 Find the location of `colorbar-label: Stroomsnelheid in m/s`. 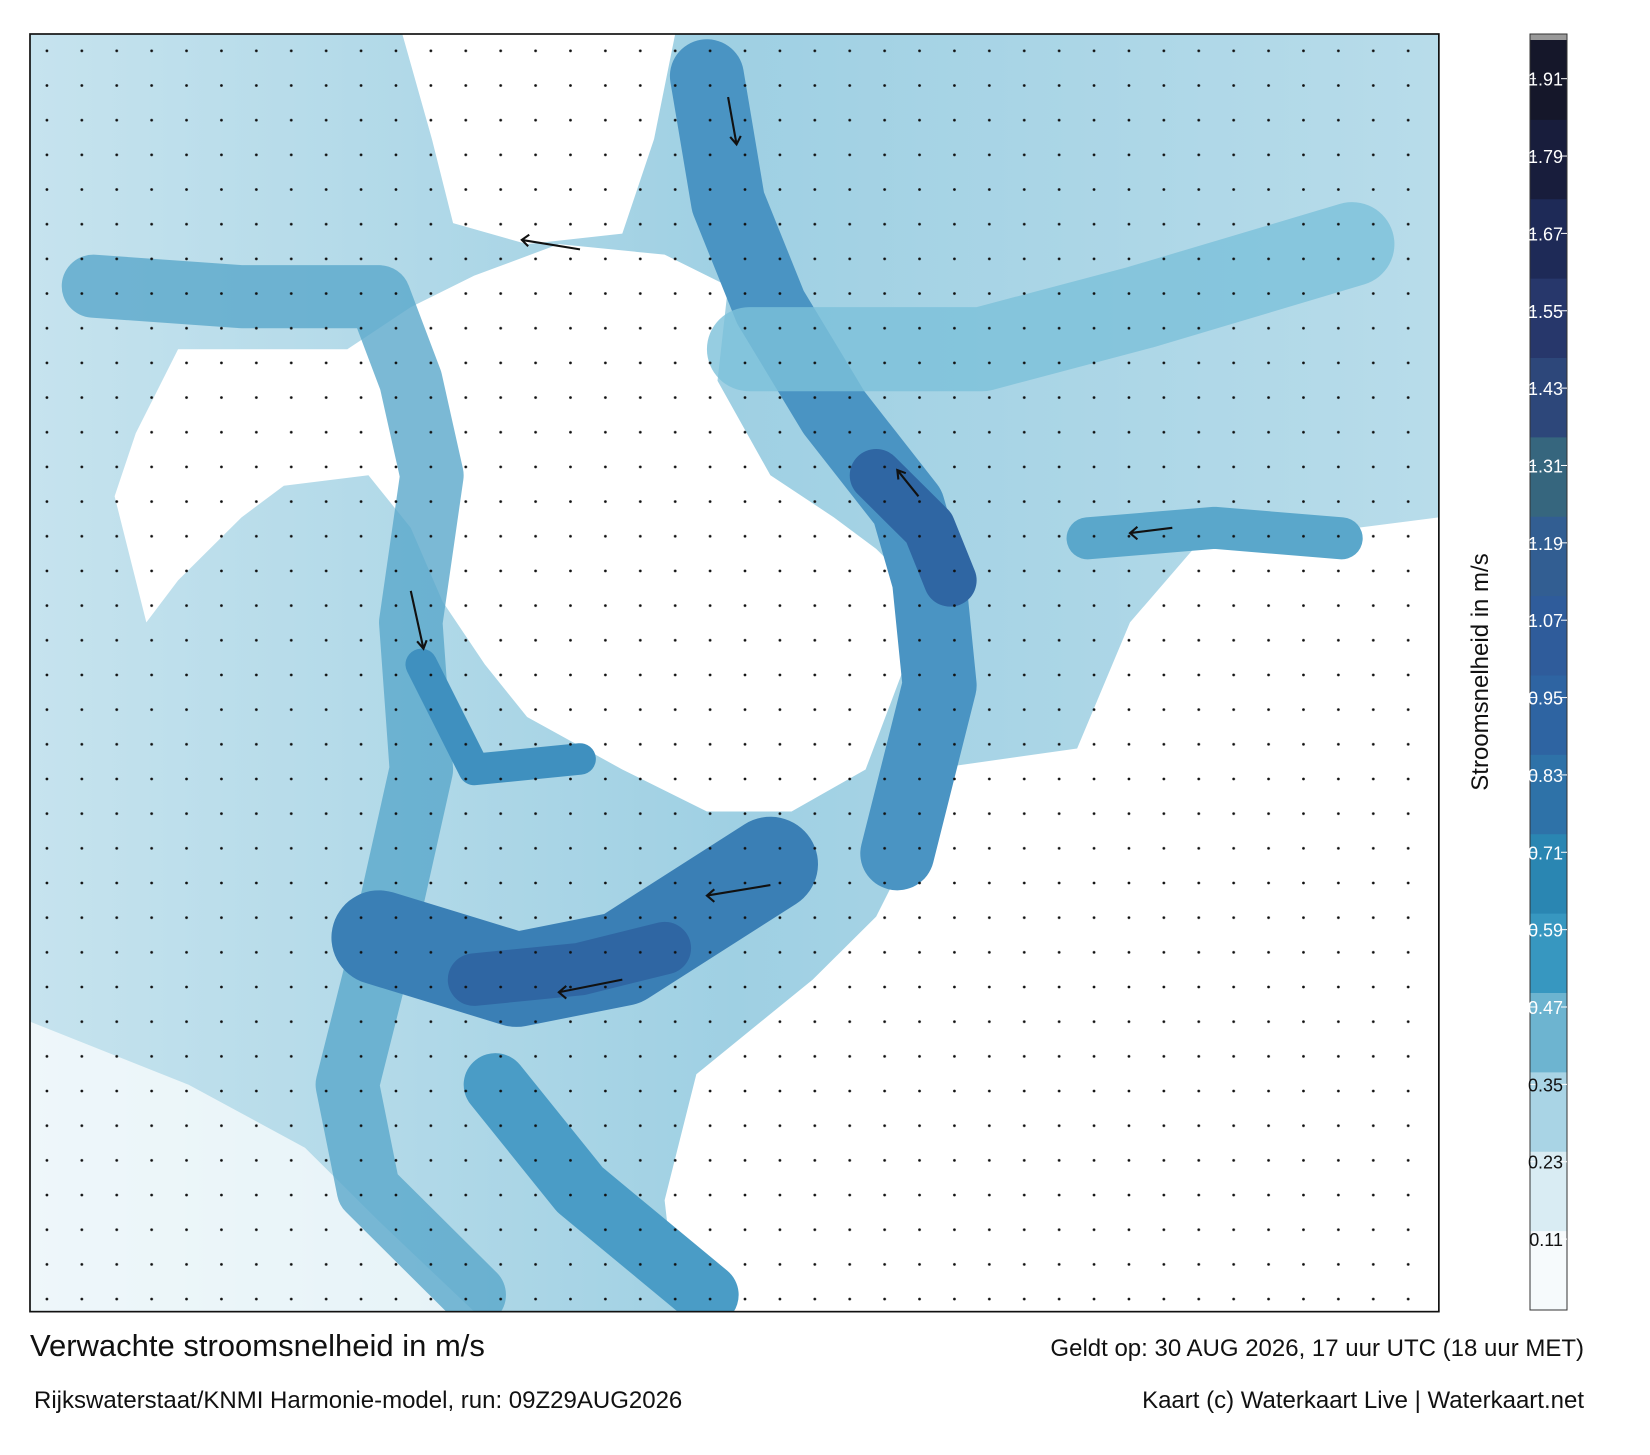

colorbar-label: Stroomsnelheid in m/s is located at coordinates (1480, 671).